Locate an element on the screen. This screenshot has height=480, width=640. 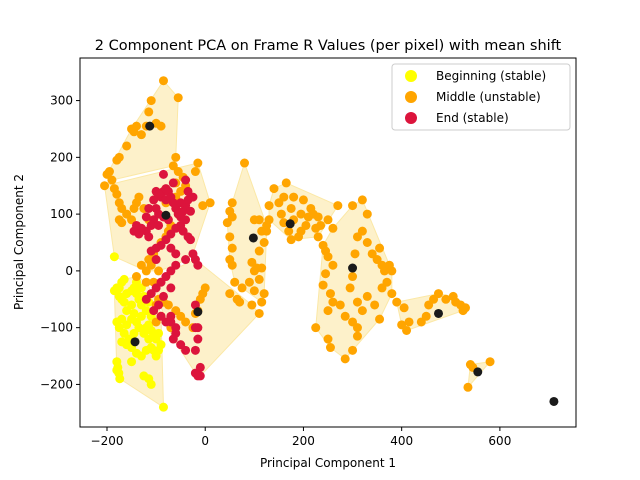
legend-label-end: End (stable) is located at coordinates (472, 118).